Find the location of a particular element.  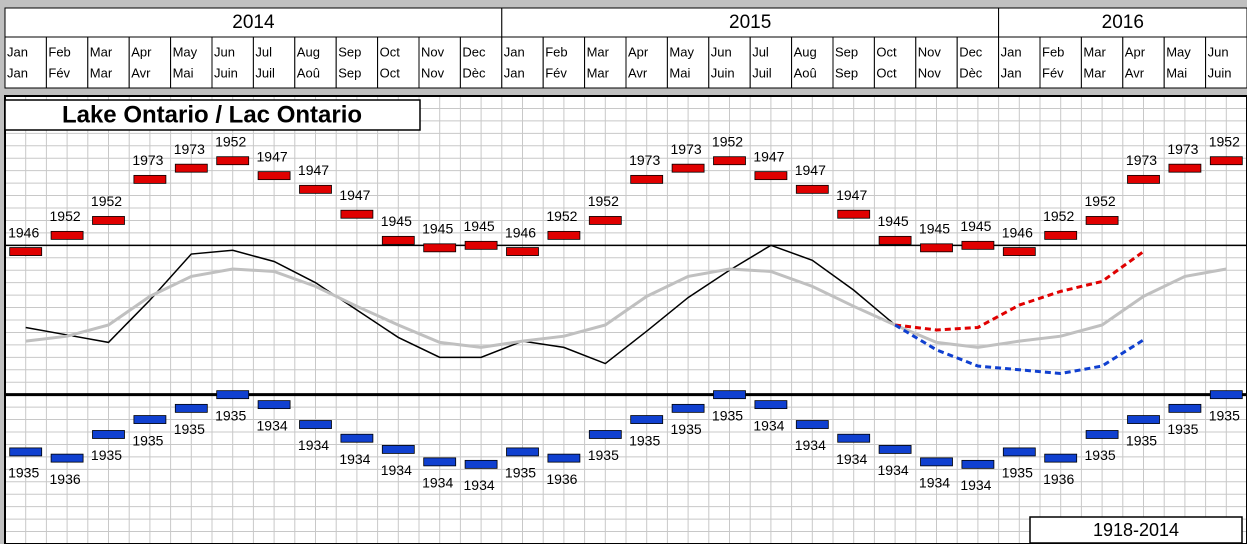

month-label: Apr is located at coordinates (638, 51).